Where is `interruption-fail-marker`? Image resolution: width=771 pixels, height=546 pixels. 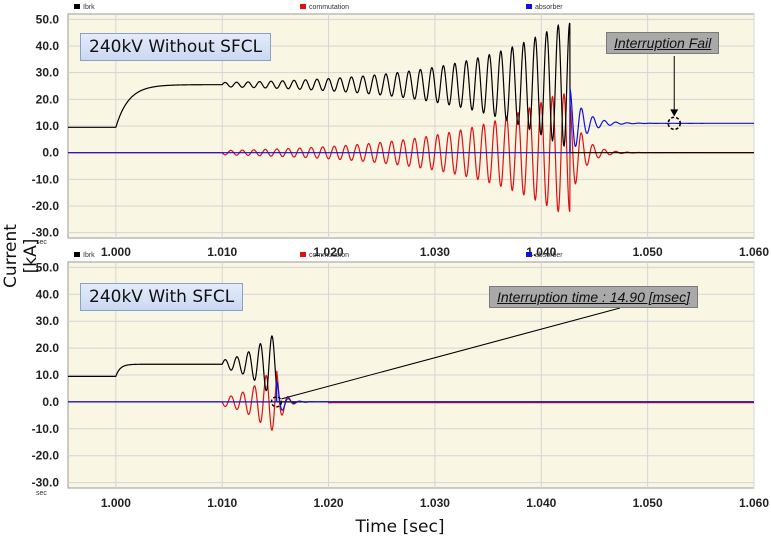 interruption-fail-marker is located at coordinates (674, 123).